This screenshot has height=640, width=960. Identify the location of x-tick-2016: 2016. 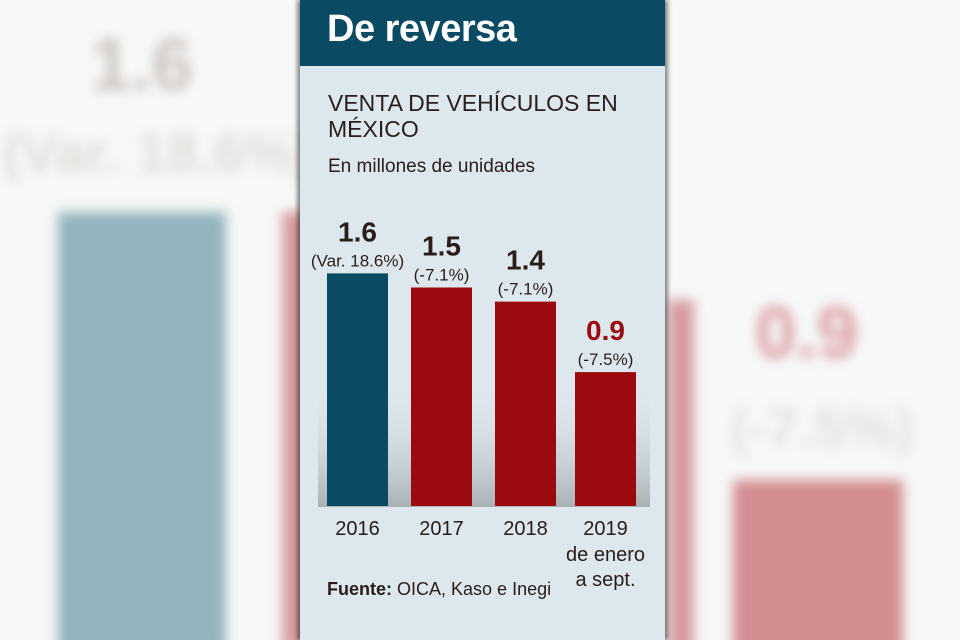
(357, 529).